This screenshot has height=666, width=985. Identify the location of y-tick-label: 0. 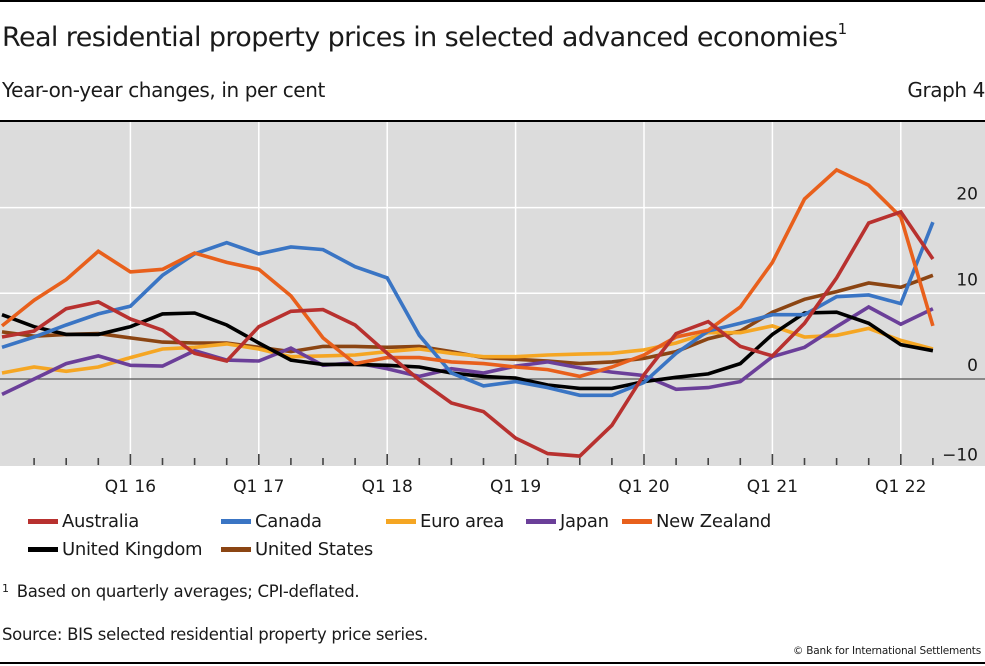
(972, 366).